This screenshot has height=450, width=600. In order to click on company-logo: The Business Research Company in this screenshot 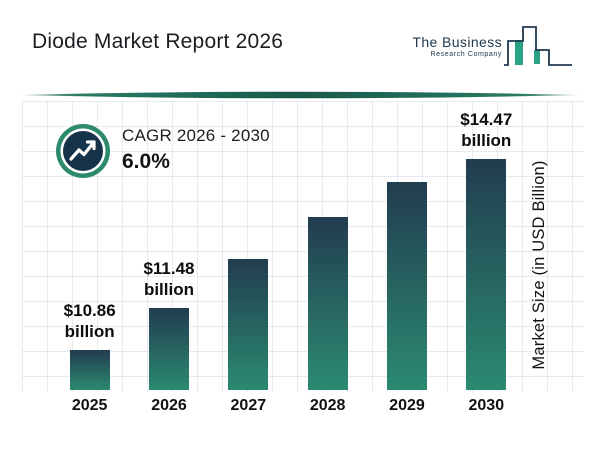, I will do `click(493, 40)`.